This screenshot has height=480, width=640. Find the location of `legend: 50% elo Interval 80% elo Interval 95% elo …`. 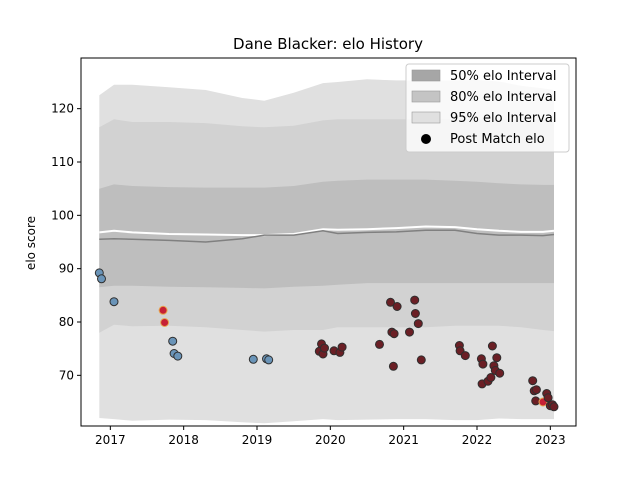

legend: 50% elo Interval 80% elo Interval 95% elo … is located at coordinates (487, 108).